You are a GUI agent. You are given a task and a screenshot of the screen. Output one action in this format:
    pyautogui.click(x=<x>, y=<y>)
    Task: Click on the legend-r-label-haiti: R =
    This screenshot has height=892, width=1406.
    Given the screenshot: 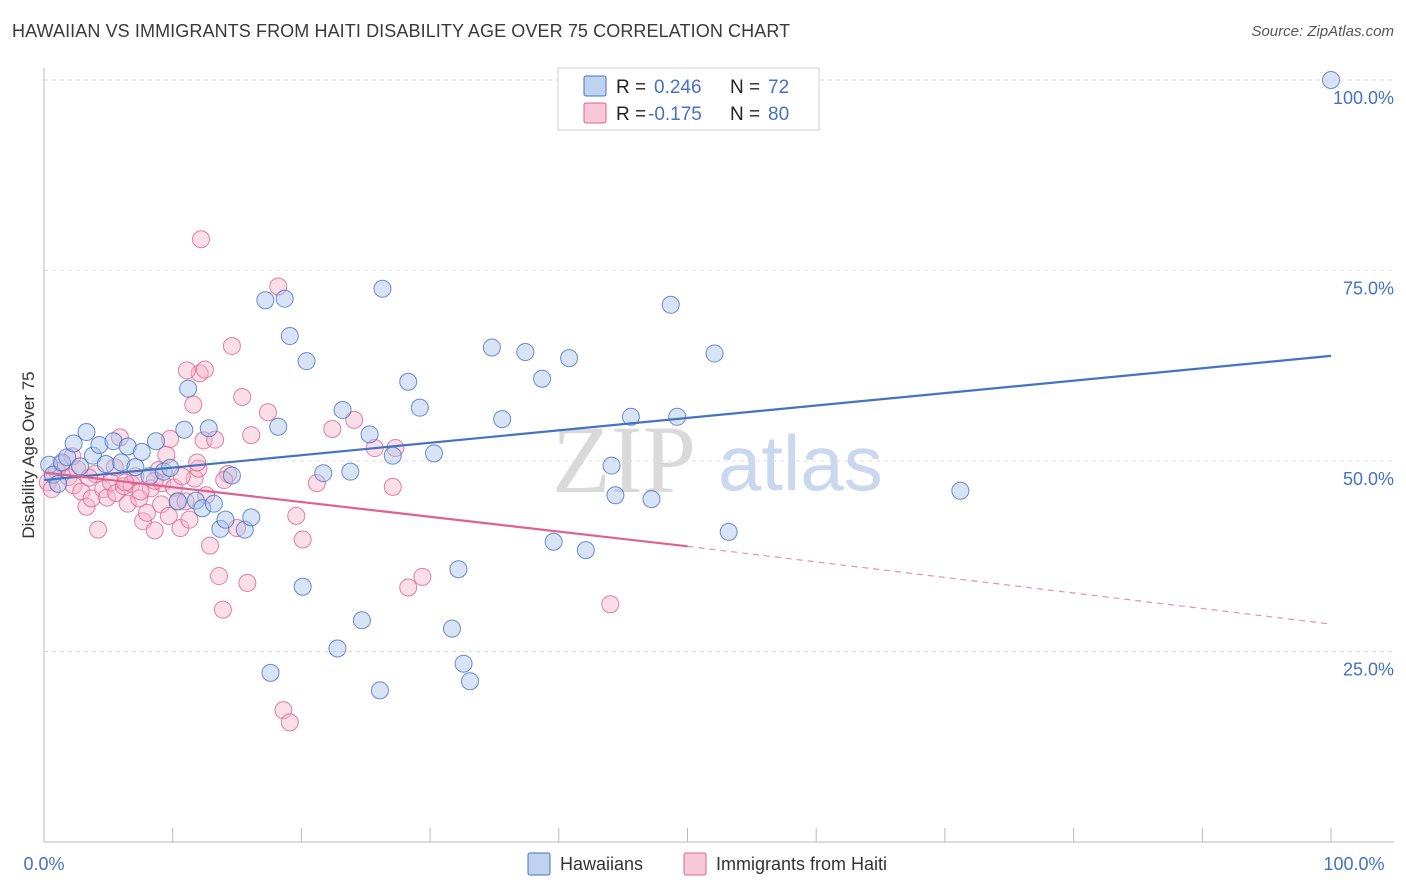 What is the action you would take?
    pyautogui.click(x=631, y=114)
    